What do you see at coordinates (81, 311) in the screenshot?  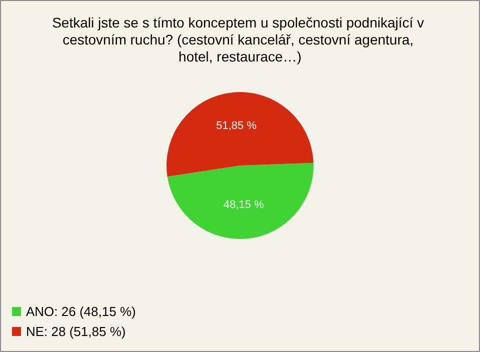 I see `legend-label: ANO: 26 (48,15 %)` at bounding box center [81, 311].